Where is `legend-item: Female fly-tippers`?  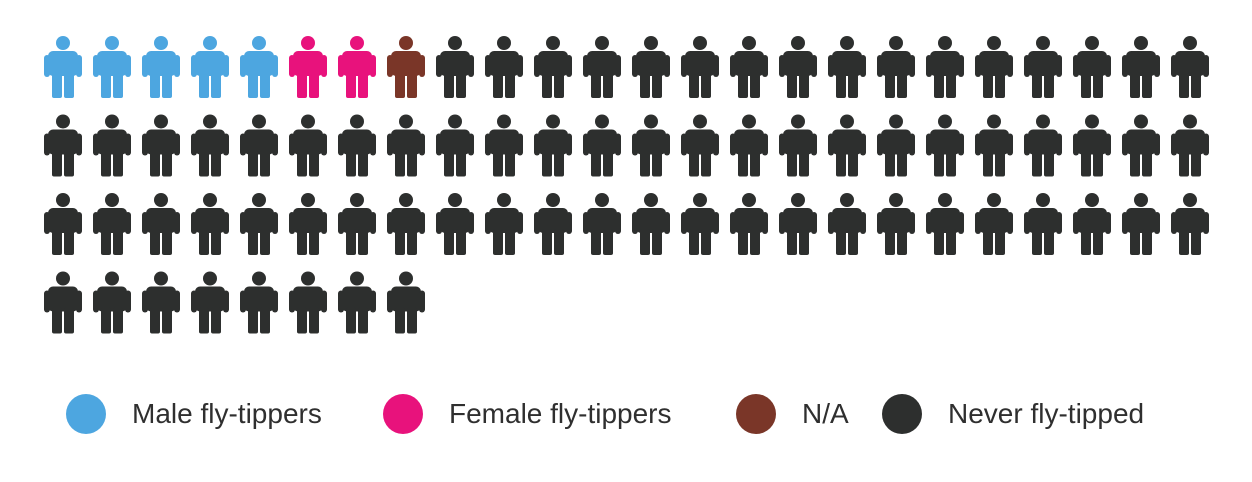
legend-item: Female fly-tippers is located at coordinates (527, 414).